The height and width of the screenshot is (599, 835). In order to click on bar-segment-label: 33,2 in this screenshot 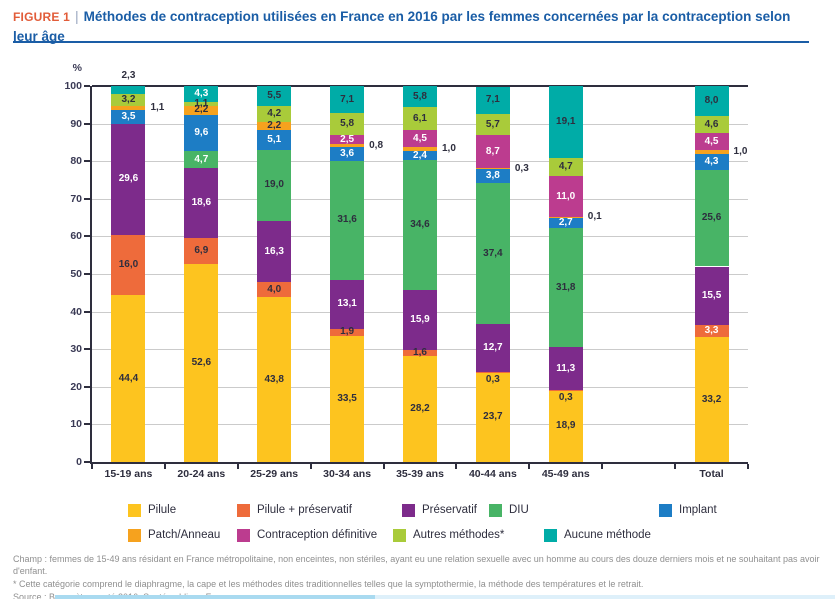, I will do `click(711, 399)`.